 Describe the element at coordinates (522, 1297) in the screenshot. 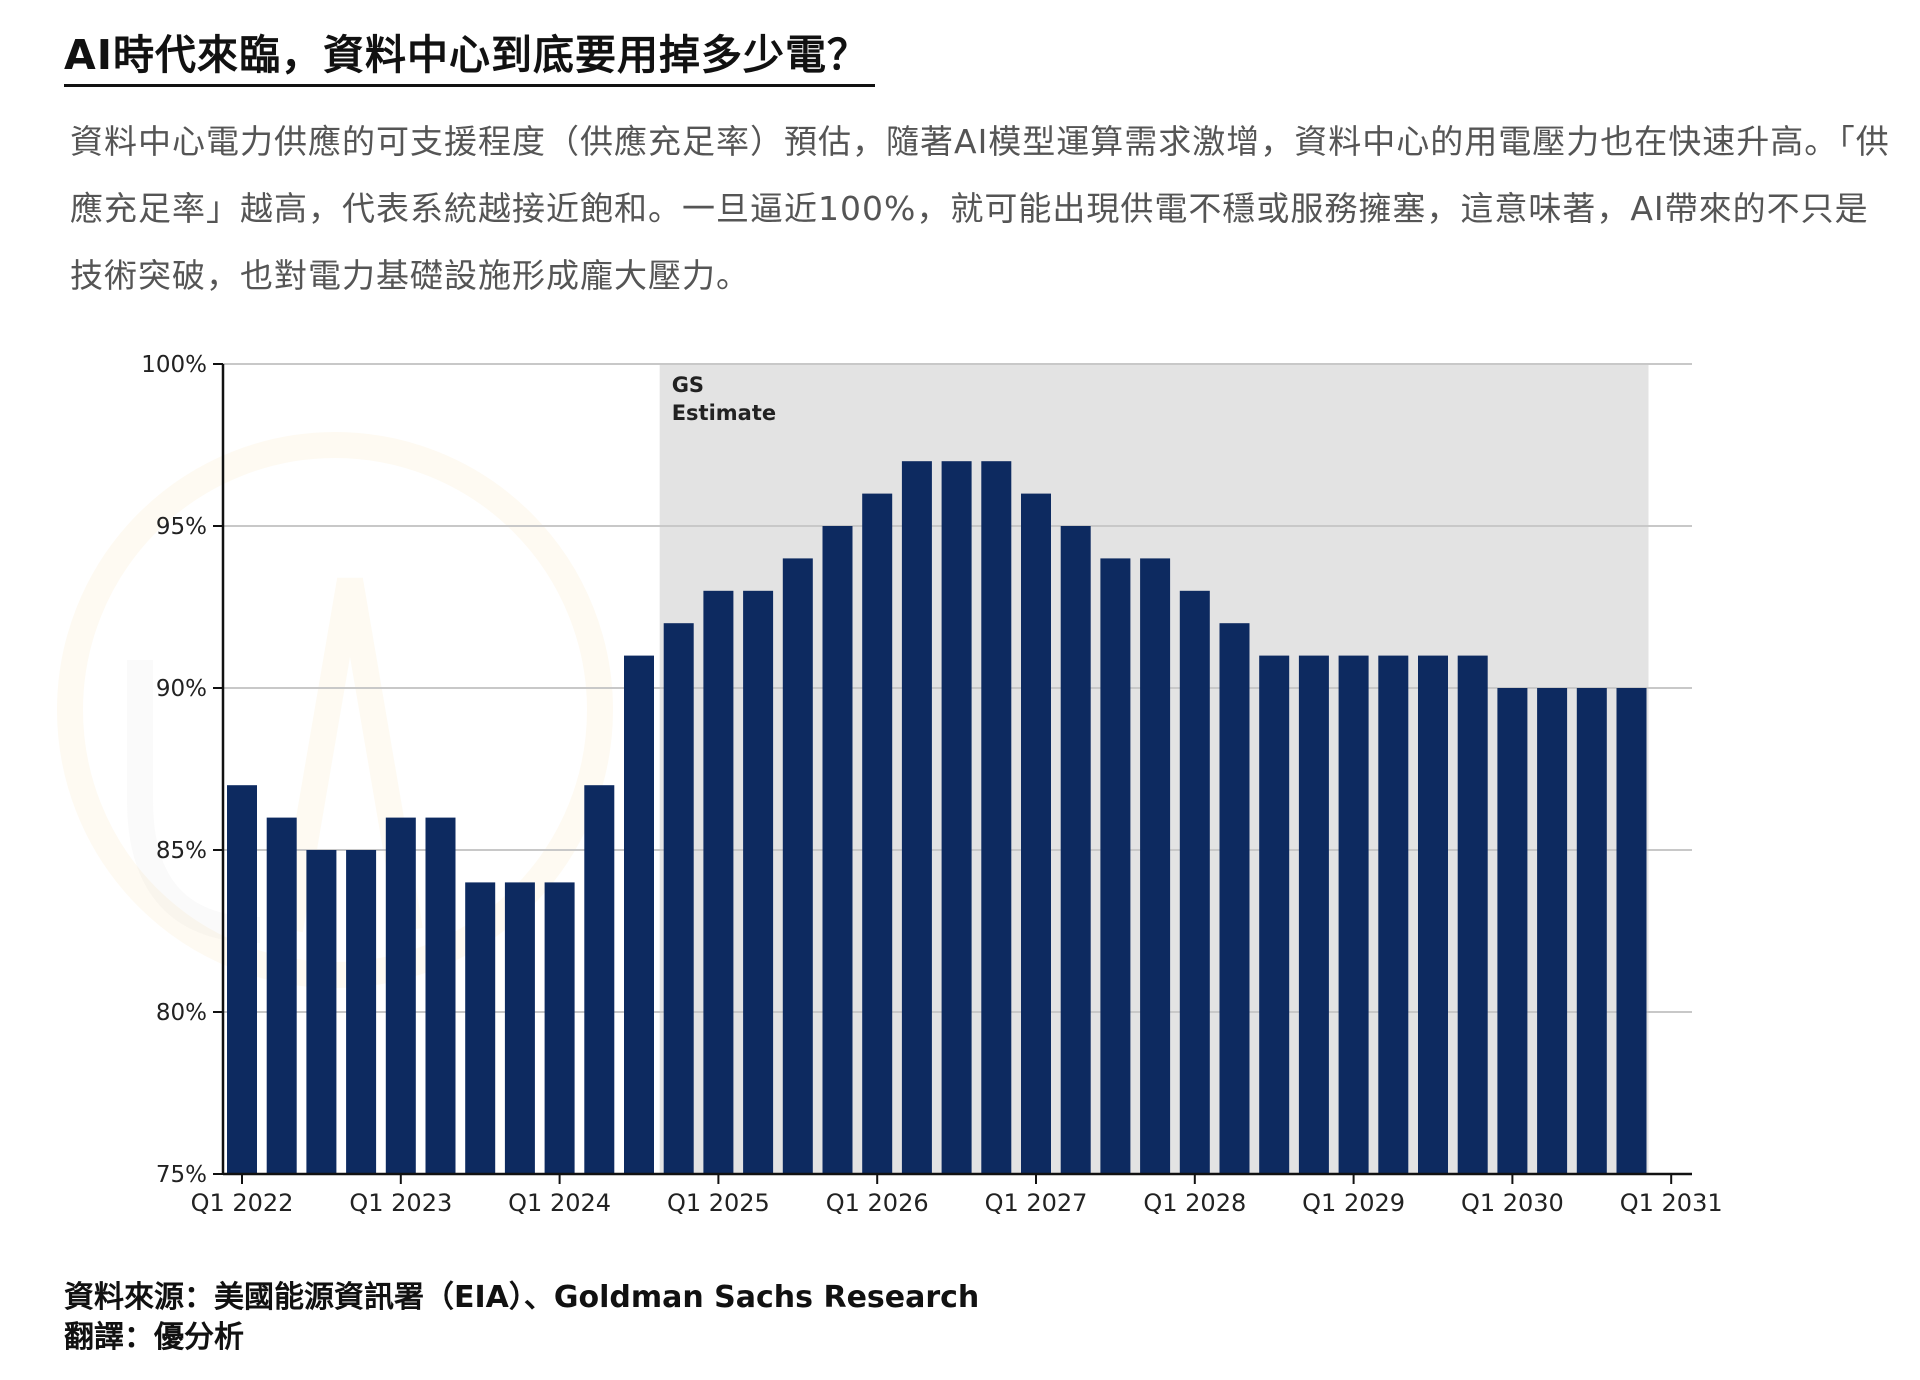

I see `source-line: 資料來源：美國能源資訊署（EIA）、Goldman Sachs Research` at that location.